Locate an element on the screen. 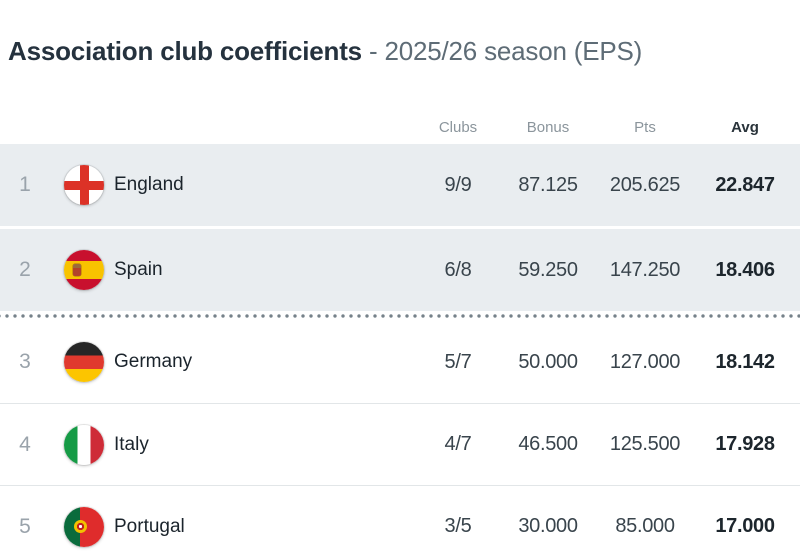 The image size is (800, 555). avg-value: 17.928 is located at coordinates (745, 444).